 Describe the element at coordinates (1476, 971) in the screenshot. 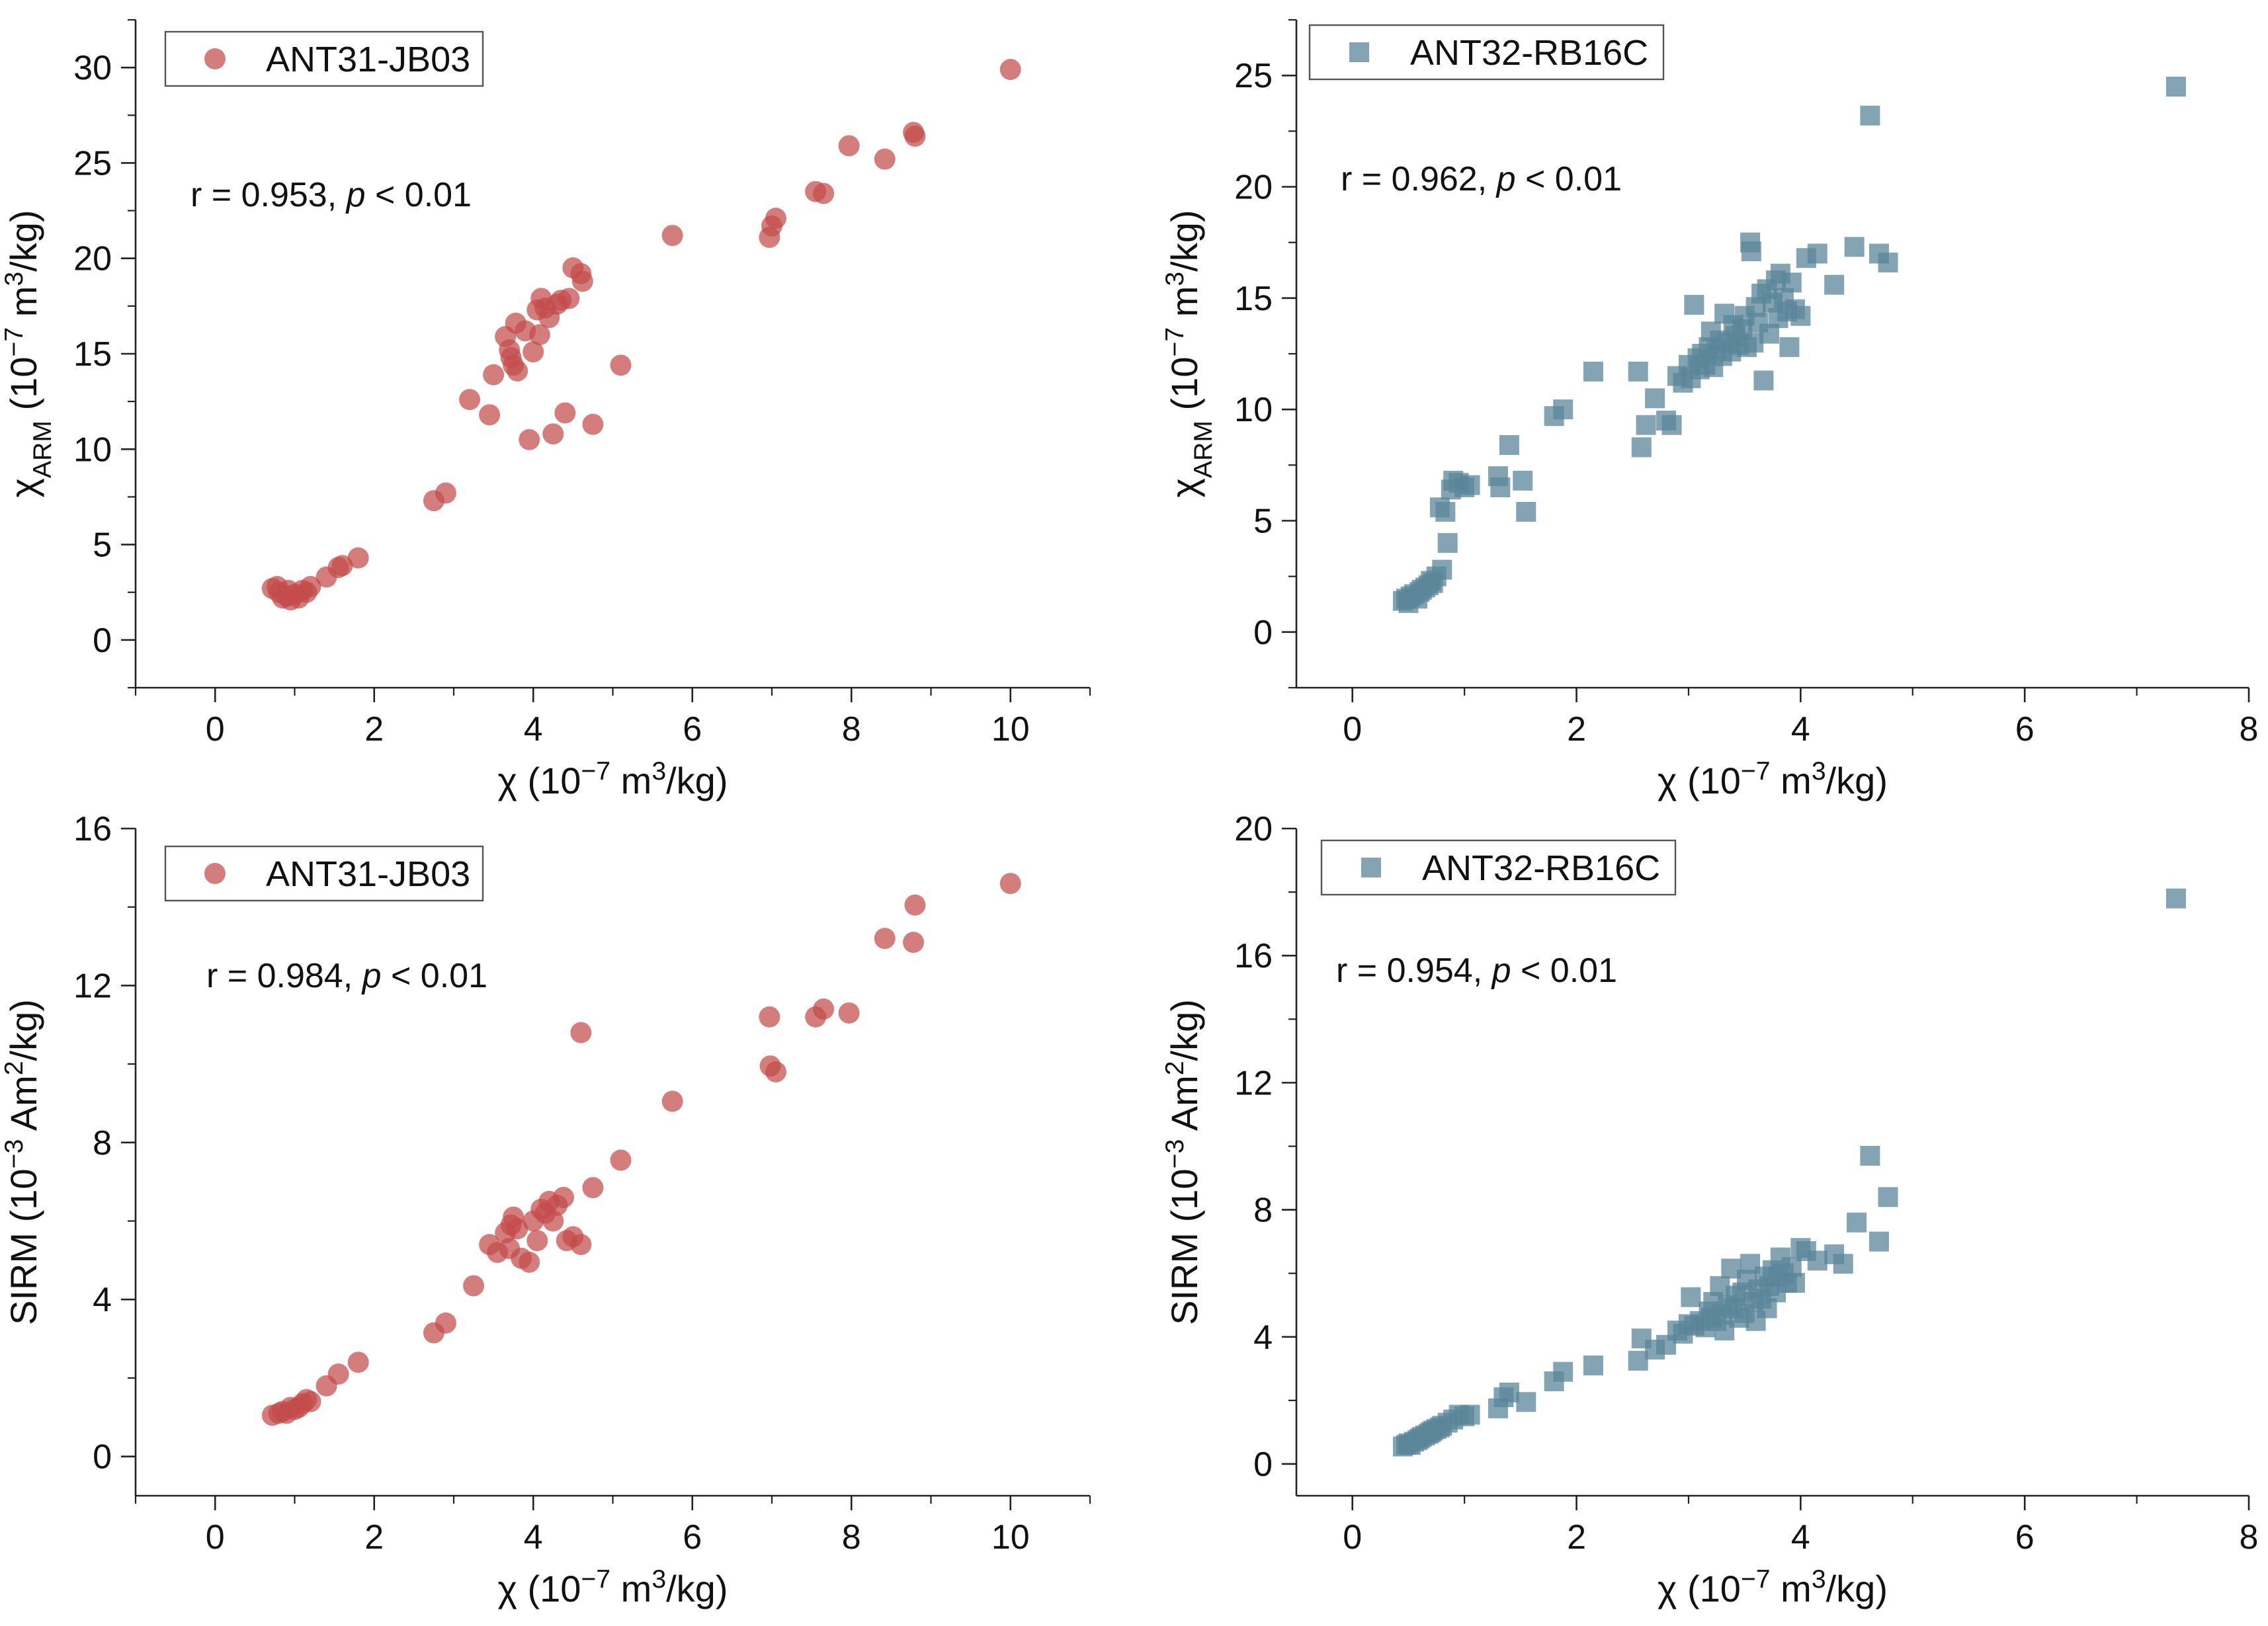

I see `correlation-annotation: r = 0.954, p < 0.01` at that location.